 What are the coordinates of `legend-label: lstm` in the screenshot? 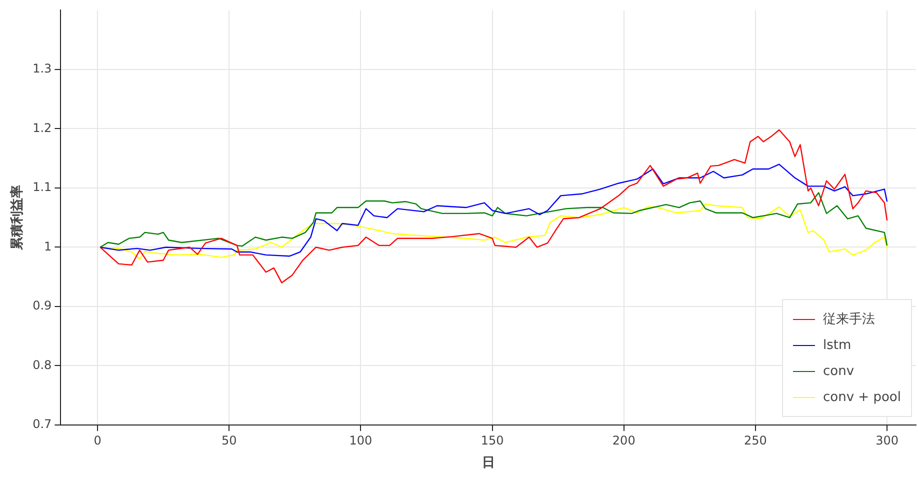 It's located at (837, 345).